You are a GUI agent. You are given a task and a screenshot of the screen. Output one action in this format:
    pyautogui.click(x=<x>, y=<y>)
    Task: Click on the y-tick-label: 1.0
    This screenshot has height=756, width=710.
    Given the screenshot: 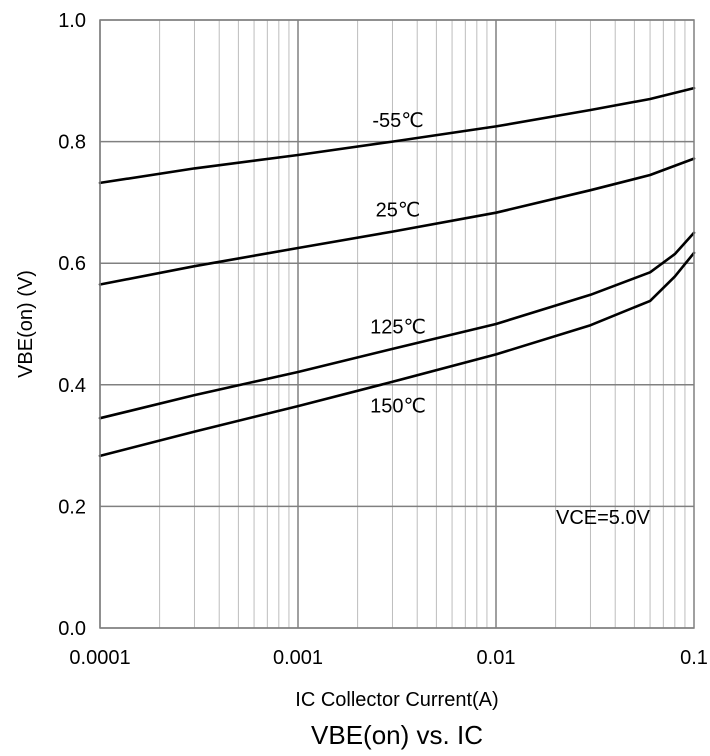 What is the action you would take?
    pyautogui.click(x=72, y=21)
    